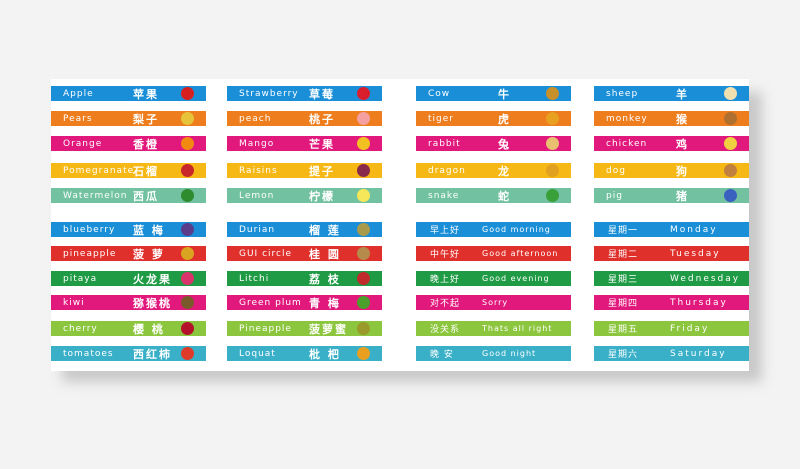  I want to click on chinese-phrase: 晚 安, so click(442, 355).